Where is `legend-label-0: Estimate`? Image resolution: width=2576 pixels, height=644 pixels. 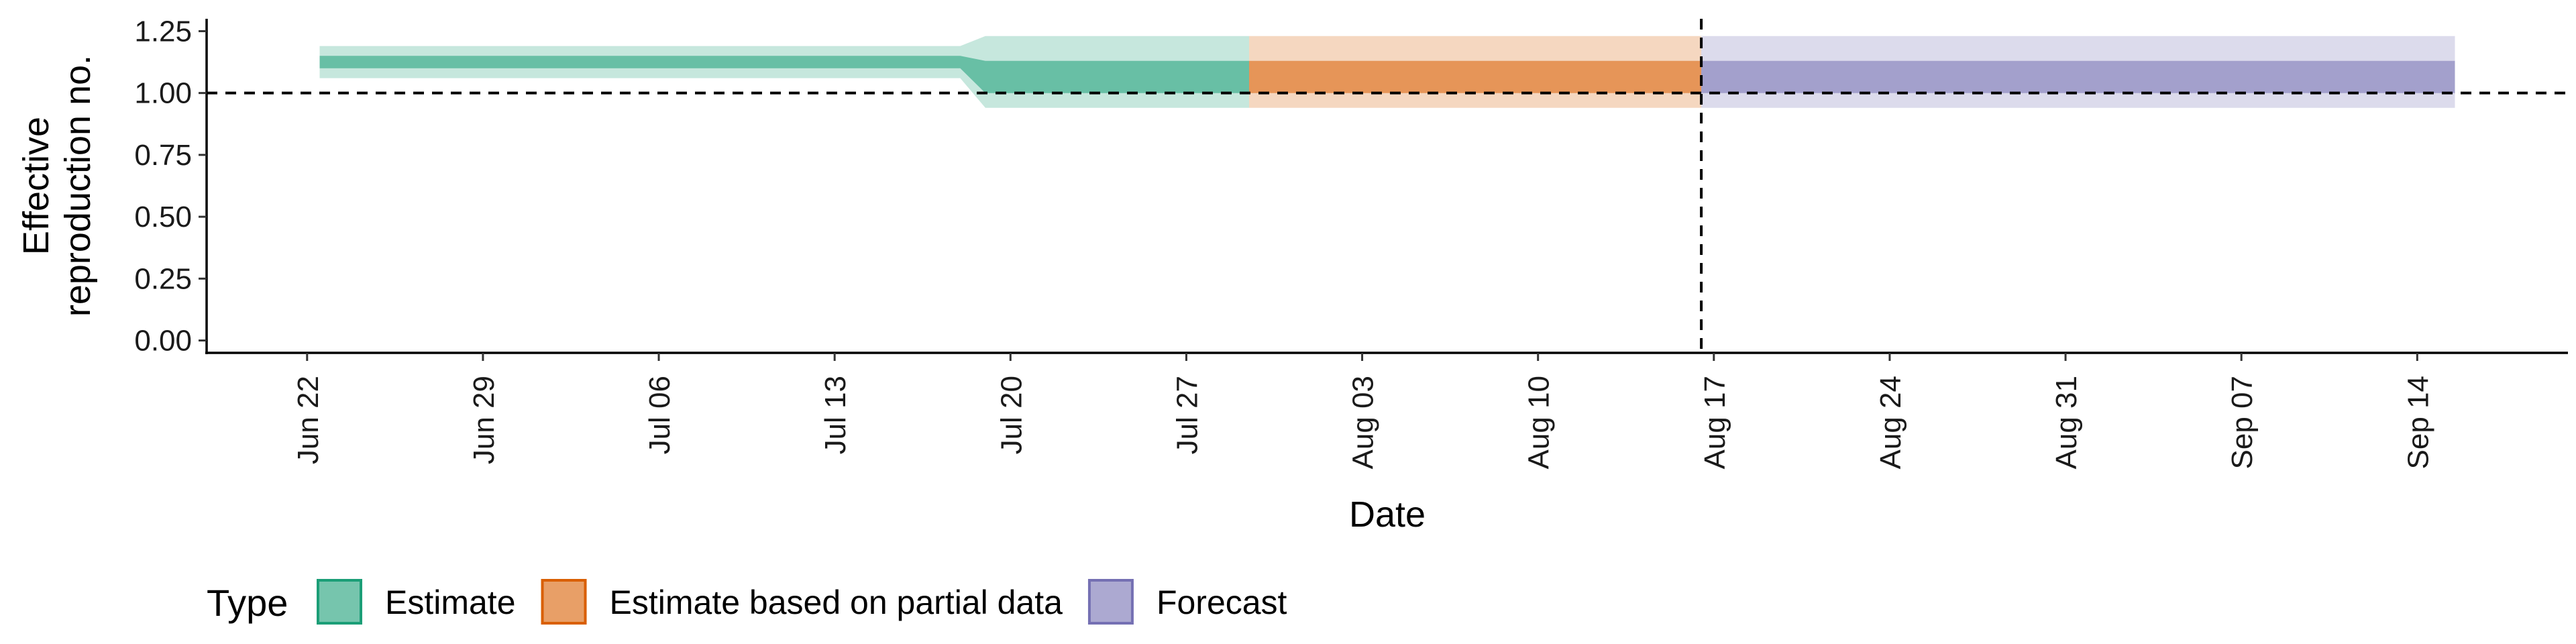 legend-label-0: Estimate is located at coordinates (450, 602).